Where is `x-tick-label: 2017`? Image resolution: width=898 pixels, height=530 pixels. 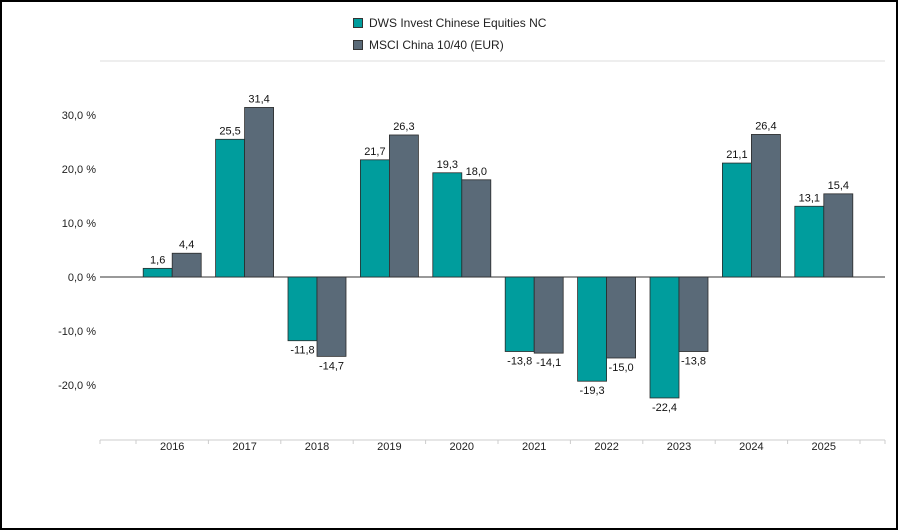
x-tick-label: 2017 is located at coordinates (244, 447).